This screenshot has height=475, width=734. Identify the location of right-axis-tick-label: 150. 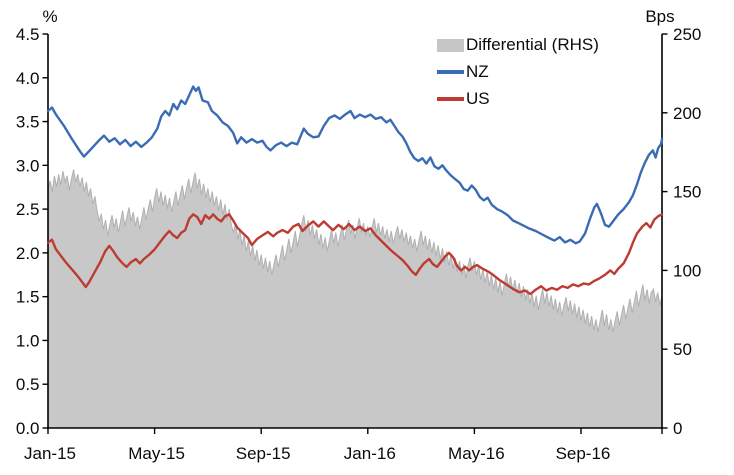
(687, 192).